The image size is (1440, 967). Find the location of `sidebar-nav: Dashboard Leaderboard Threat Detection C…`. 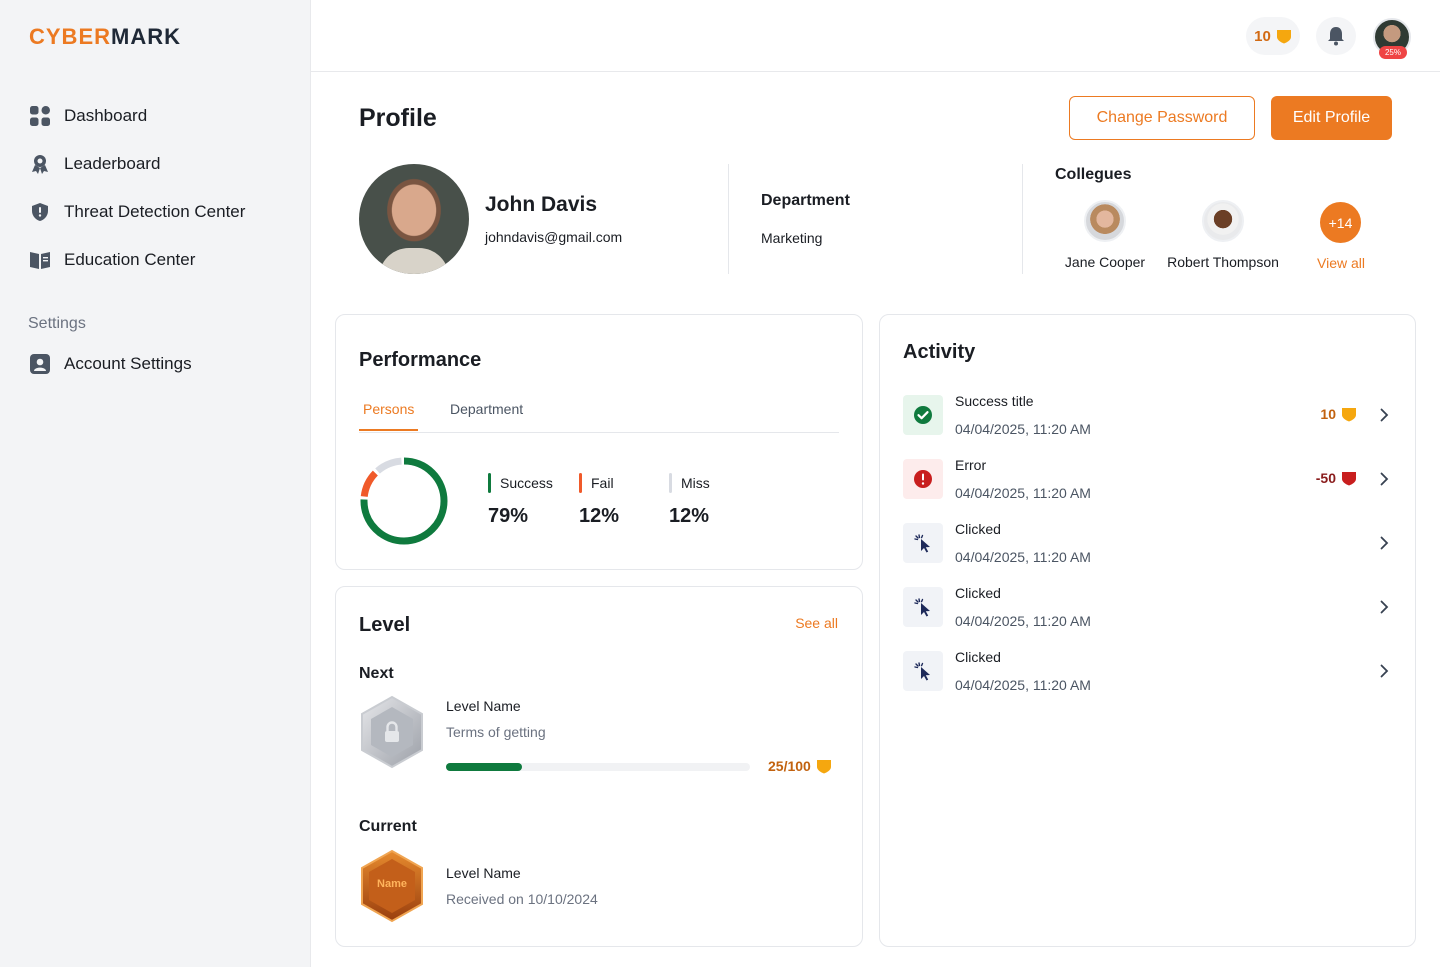

sidebar-nav: Dashboard Leaderboard Threat Detection C… is located at coordinates (163, 196).